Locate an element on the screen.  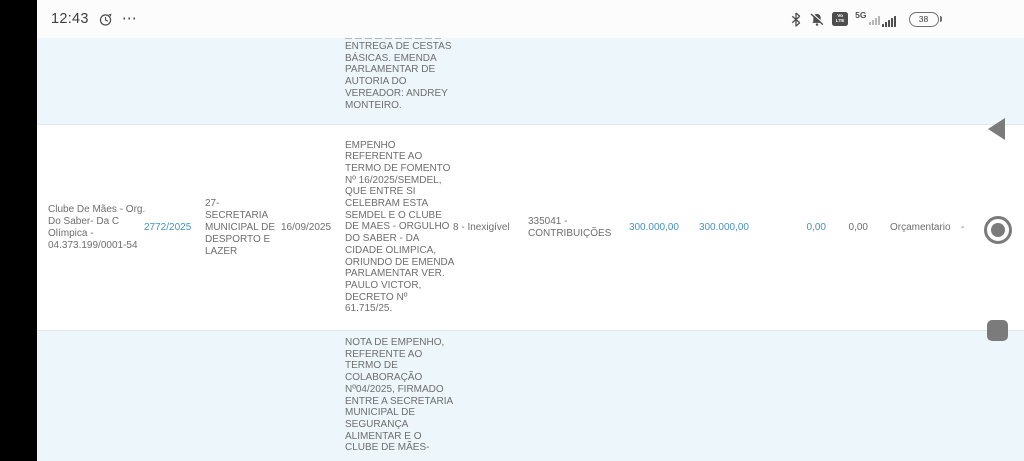
volte-badge-icon: Vo LTE is located at coordinates (840, 19).